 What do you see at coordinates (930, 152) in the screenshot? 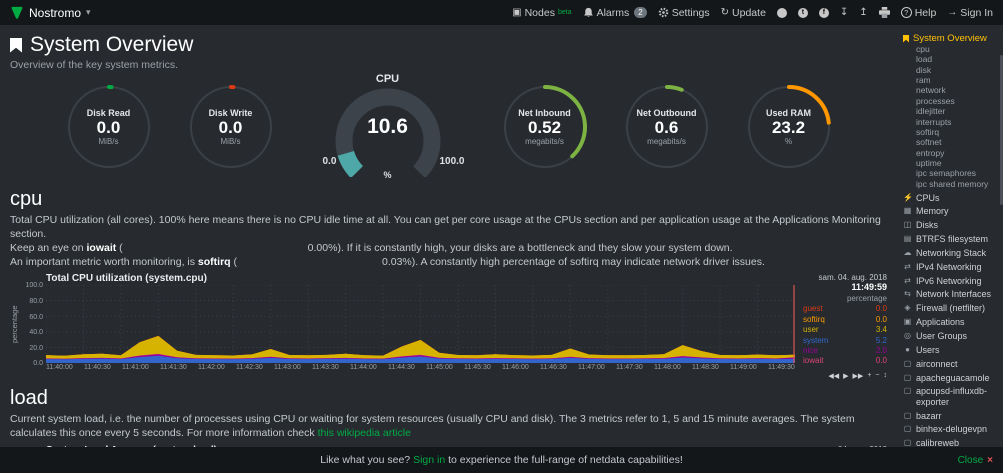
I see `sidebar-subitem-entropy: entropy` at bounding box center [930, 152].